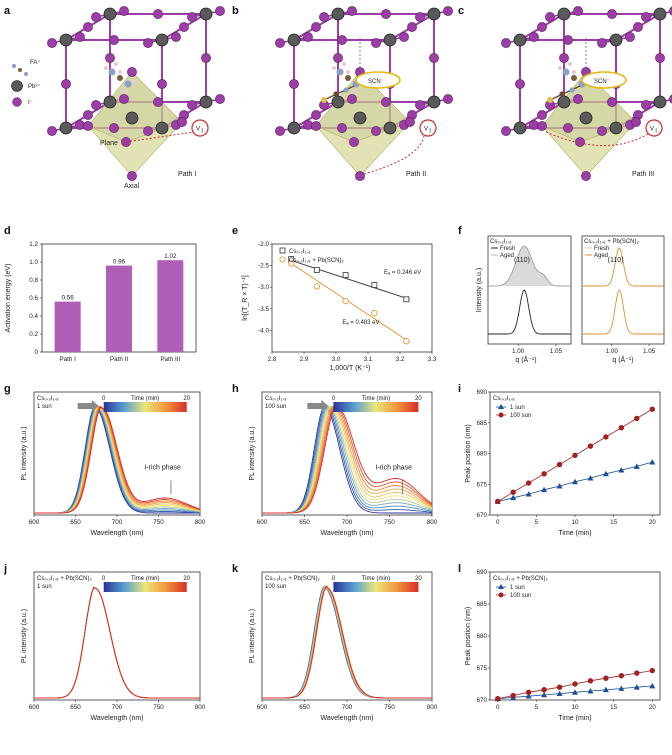  Describe the element at coordinates (117, 707) in the screenshot. I see `x-tick-label: 700` at that location.